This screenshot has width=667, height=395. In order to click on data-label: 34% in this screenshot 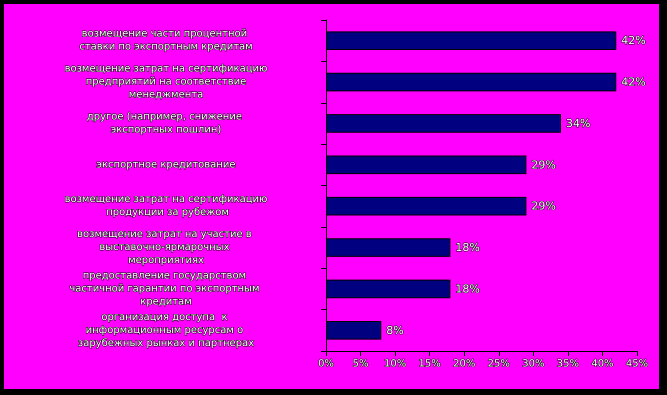, I will do `click(578, 123)`.